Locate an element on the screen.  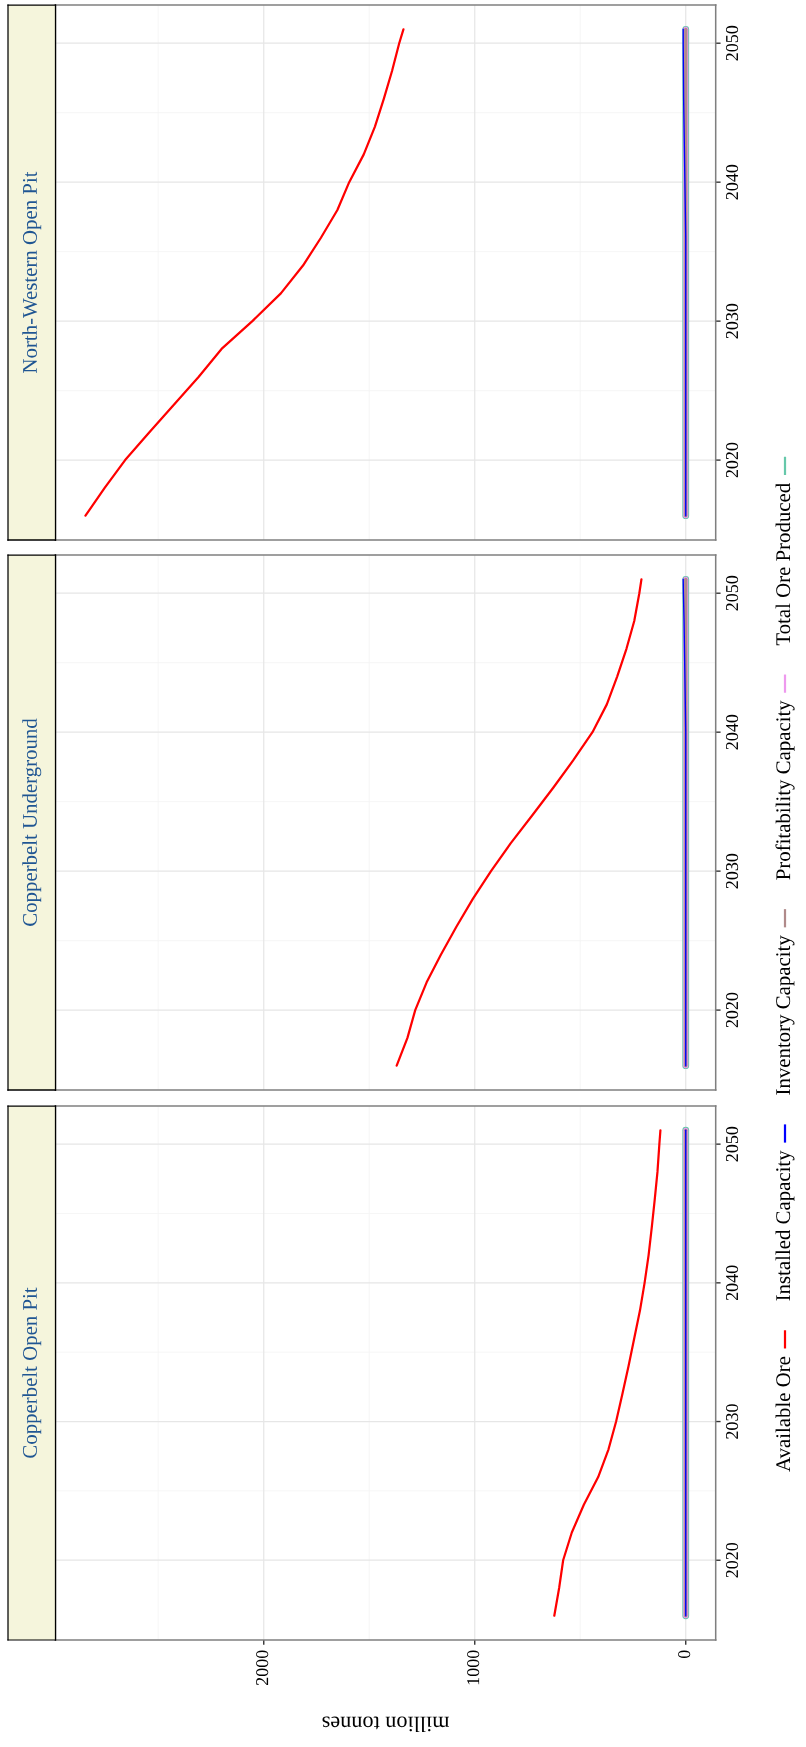
x-tick-label: 0 is located at coordinates (684, 1654).